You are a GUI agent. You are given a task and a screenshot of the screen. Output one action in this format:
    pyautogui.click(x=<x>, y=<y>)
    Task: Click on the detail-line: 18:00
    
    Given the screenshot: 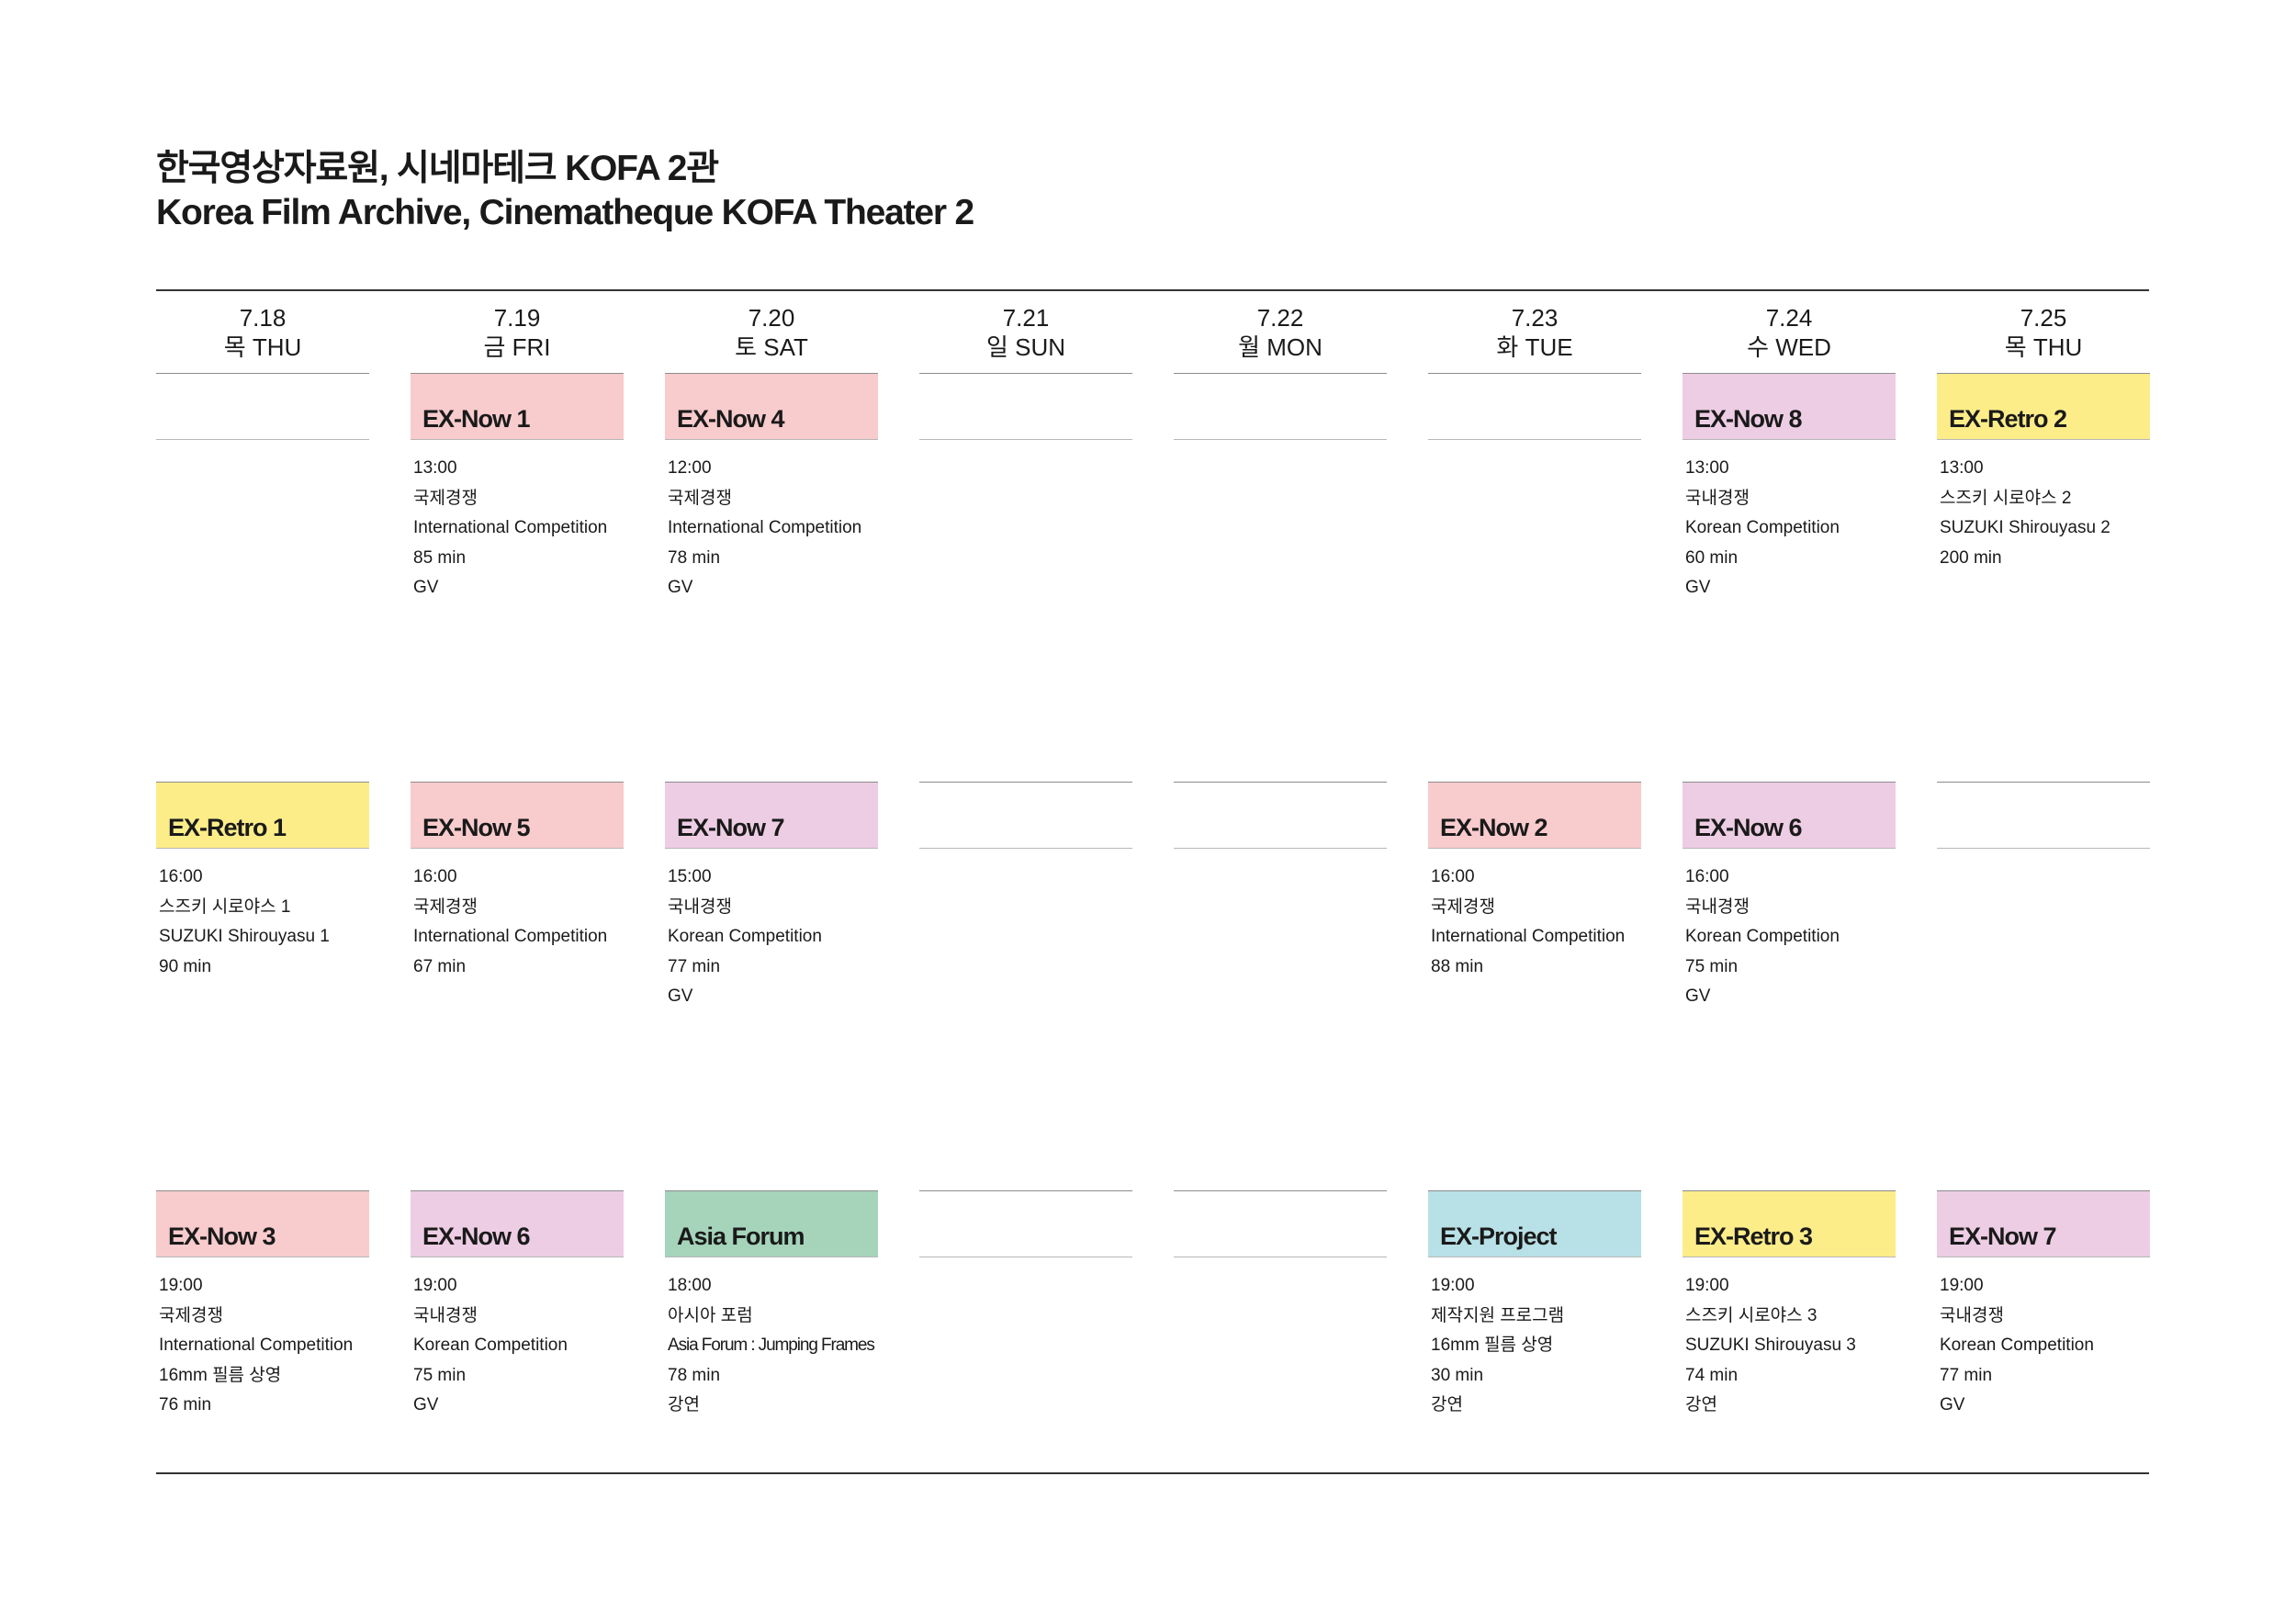 What is the action you would take?
    pyautogui.click(x=690, y=1286)
    